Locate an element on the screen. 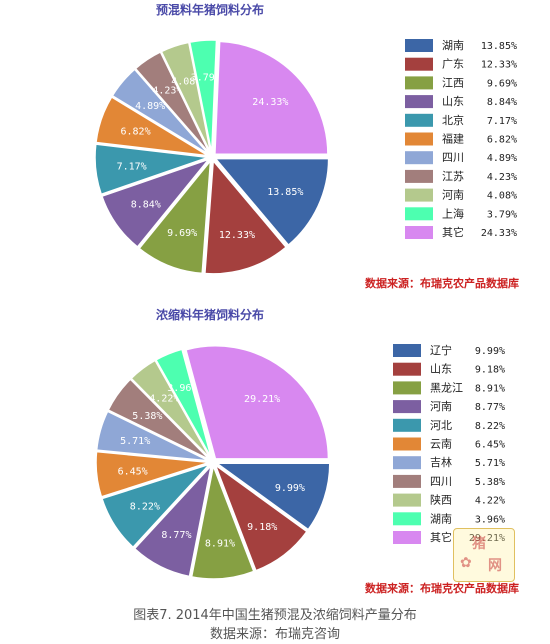 Image resolution: width=550 pixels, height=644 pixels. legend-value: 9.69% is located at coordinates (502, 83).